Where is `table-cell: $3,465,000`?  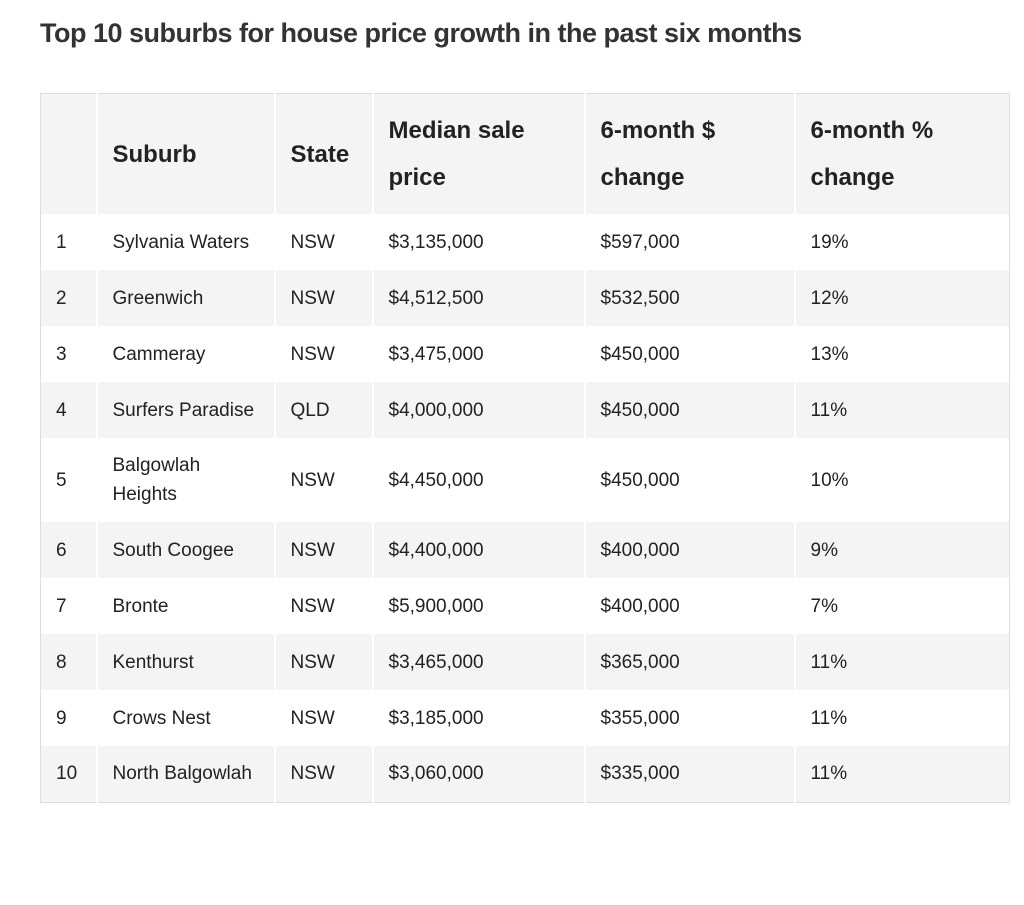
table-cell: $3,465,000 is located at coordinates (479, 662).